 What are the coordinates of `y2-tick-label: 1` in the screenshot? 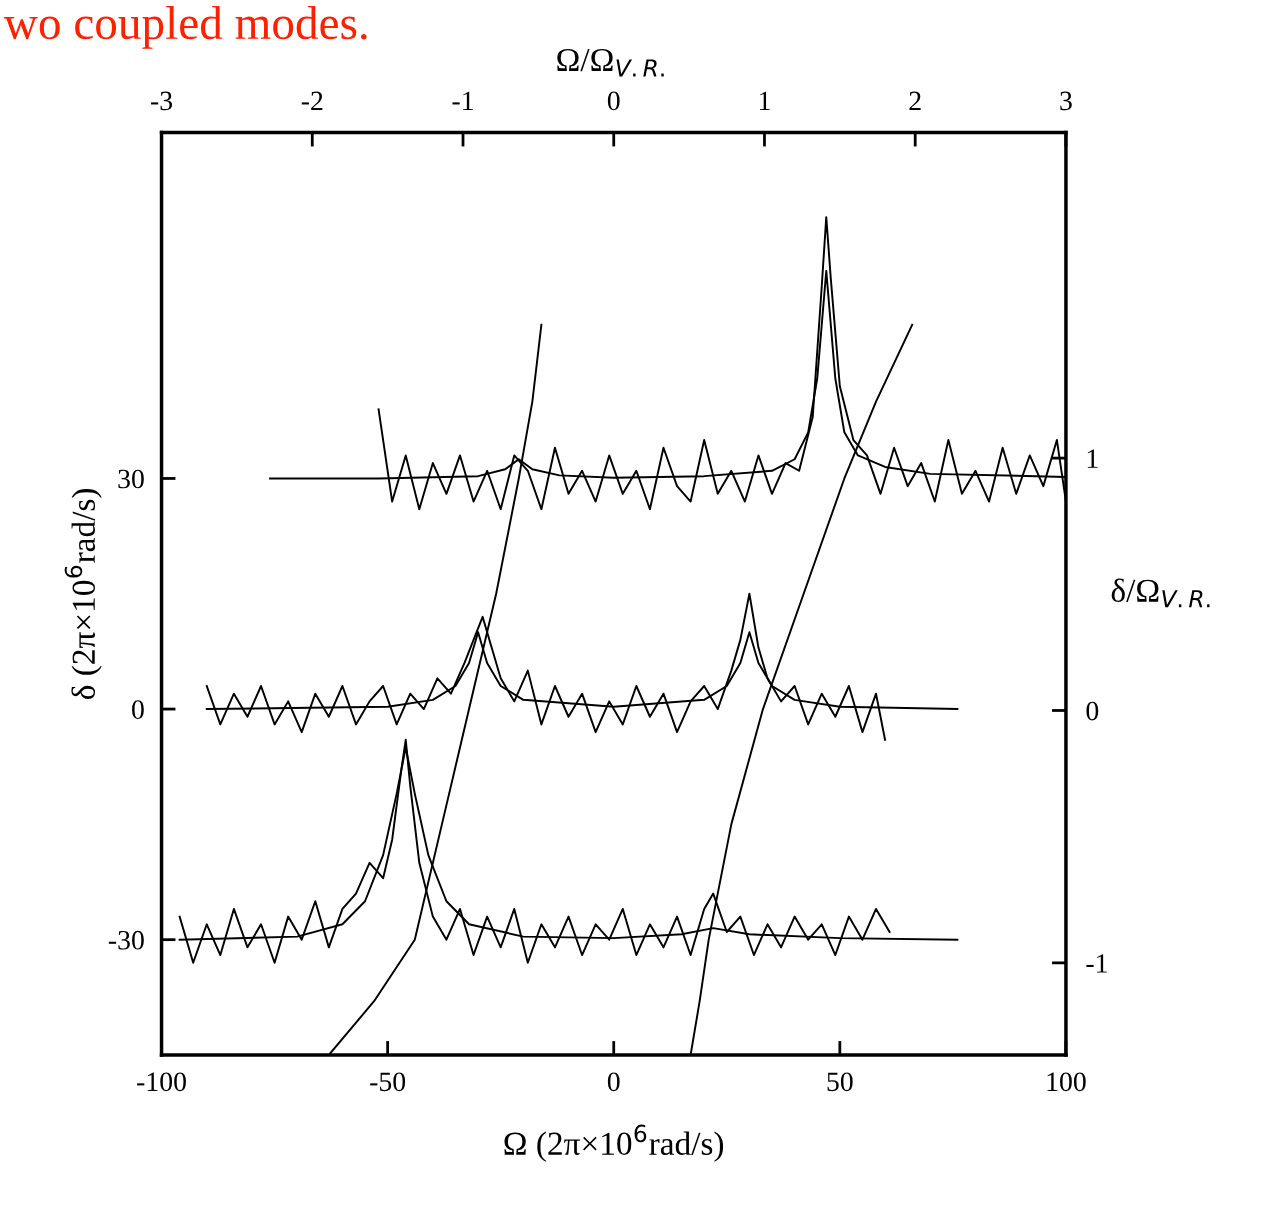 It's located at (1092, 458).